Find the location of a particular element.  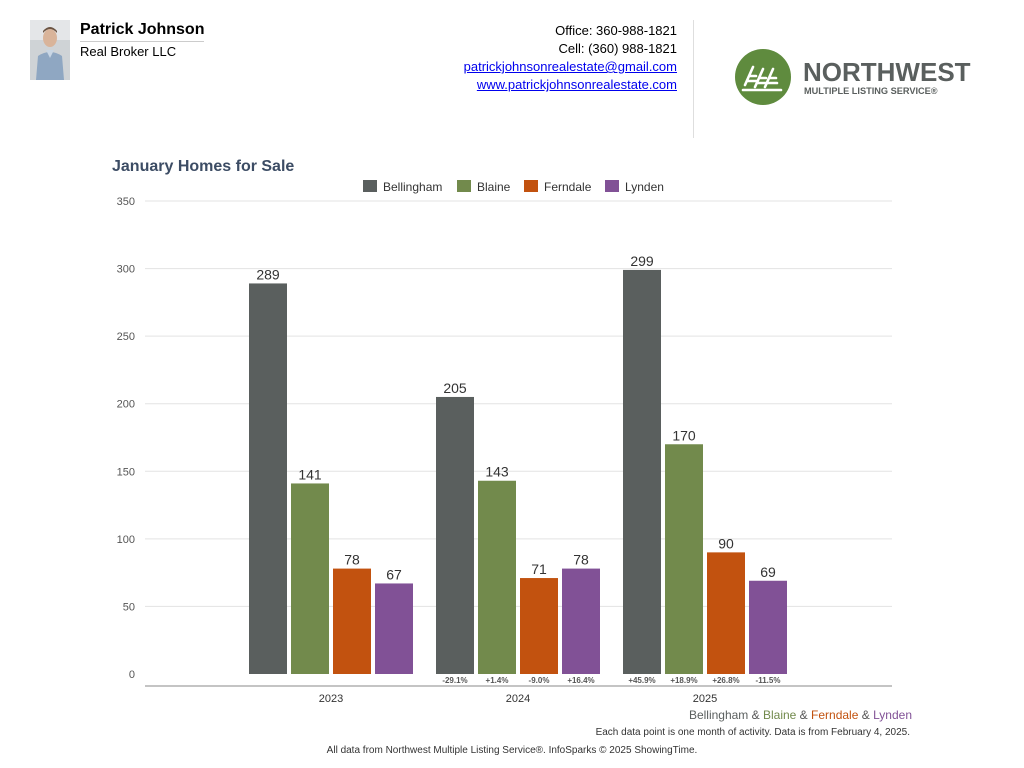

y-tick-label: 100 is located at coordinates (126, 540).